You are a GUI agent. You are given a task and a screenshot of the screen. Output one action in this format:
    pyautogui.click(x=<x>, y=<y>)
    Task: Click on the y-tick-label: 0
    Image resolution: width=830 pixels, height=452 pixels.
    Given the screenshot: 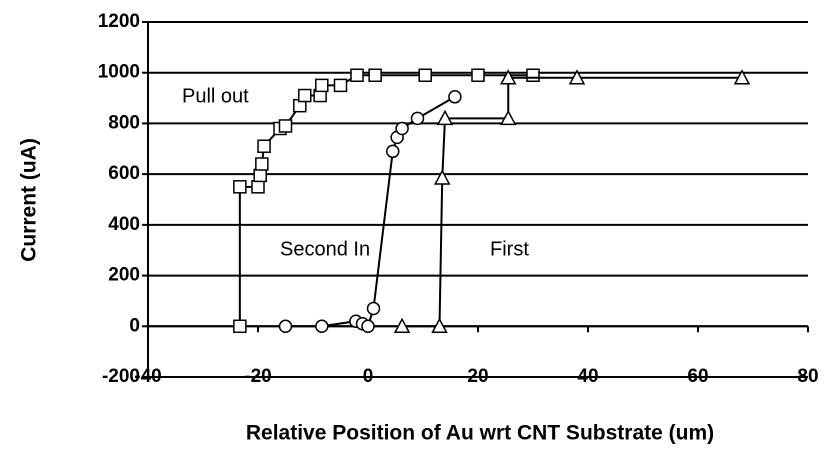 What is the action you would take?
    pyautogui.click(x=134, y=325)
    